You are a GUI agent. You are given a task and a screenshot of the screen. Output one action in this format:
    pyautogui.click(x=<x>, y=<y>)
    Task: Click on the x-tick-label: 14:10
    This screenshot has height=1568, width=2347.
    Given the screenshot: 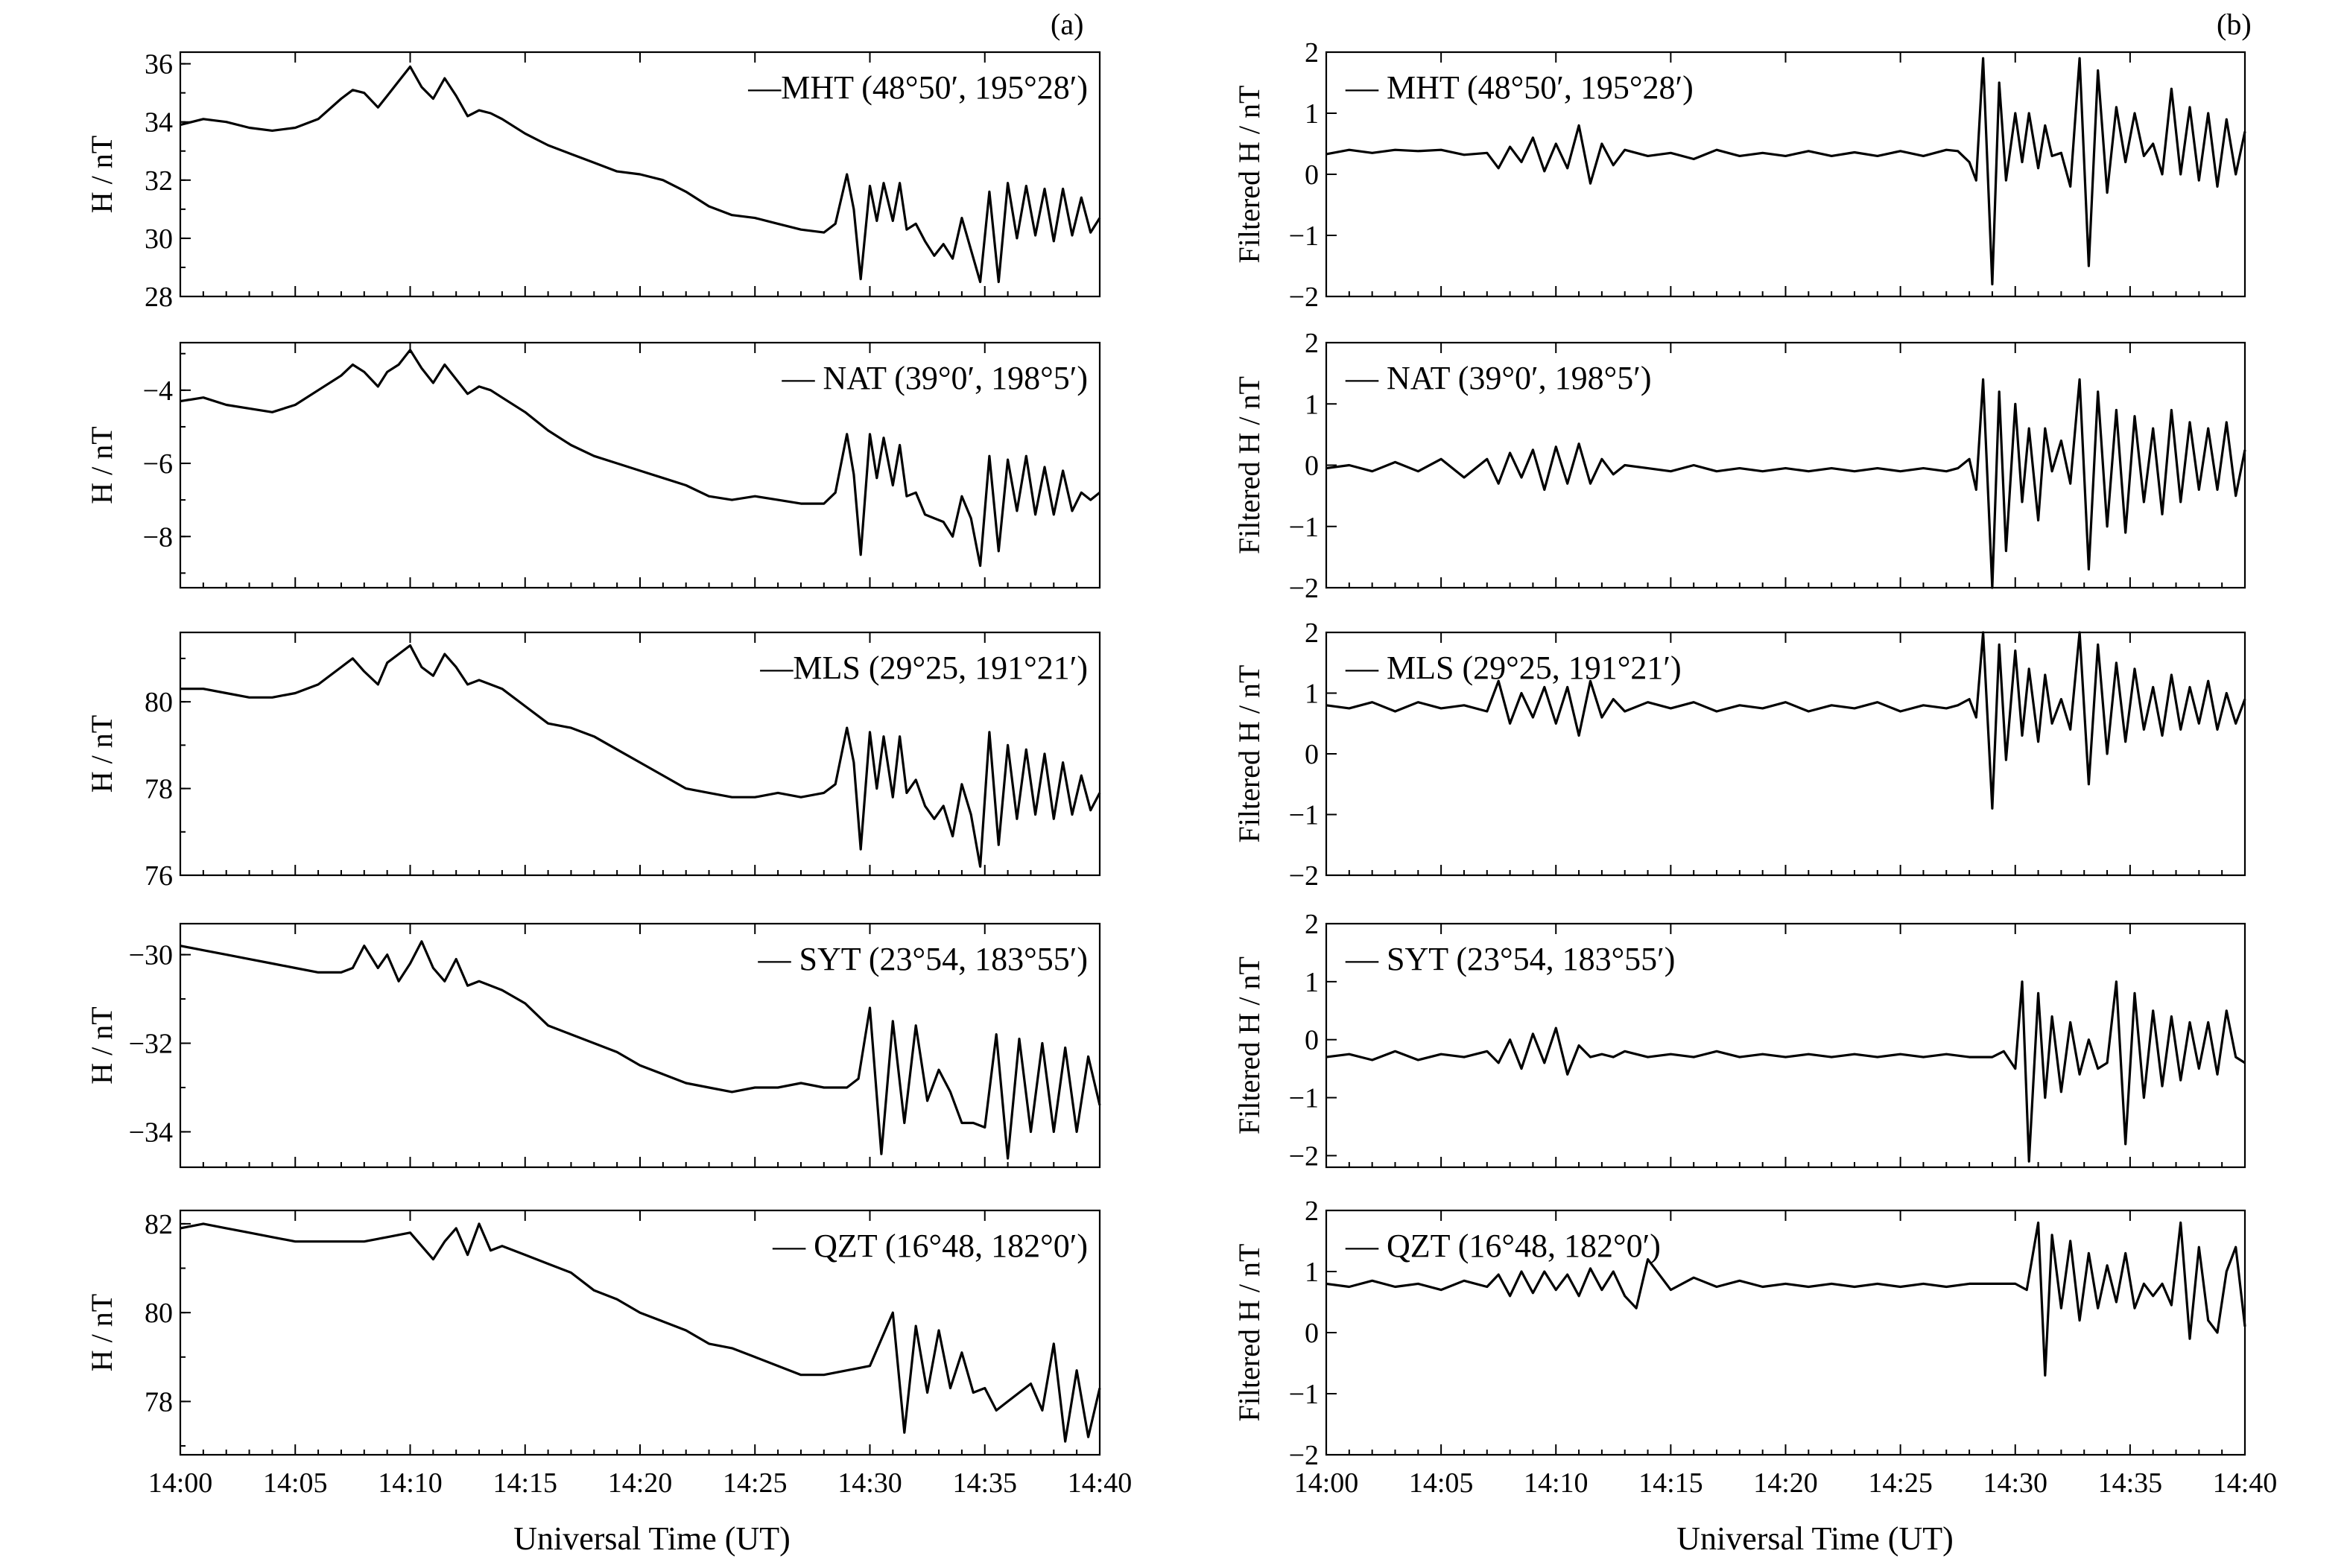 What is the action you would take?
    pyautogui.click(x=411, y=1483)
    